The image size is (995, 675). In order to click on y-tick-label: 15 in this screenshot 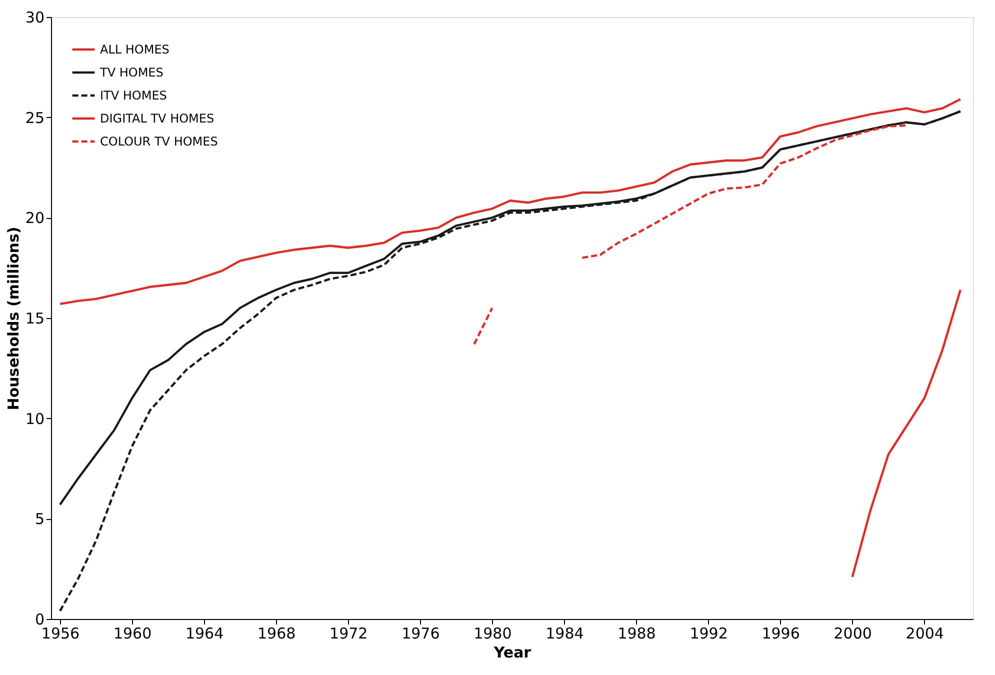, I will do `click(34, 319)`.